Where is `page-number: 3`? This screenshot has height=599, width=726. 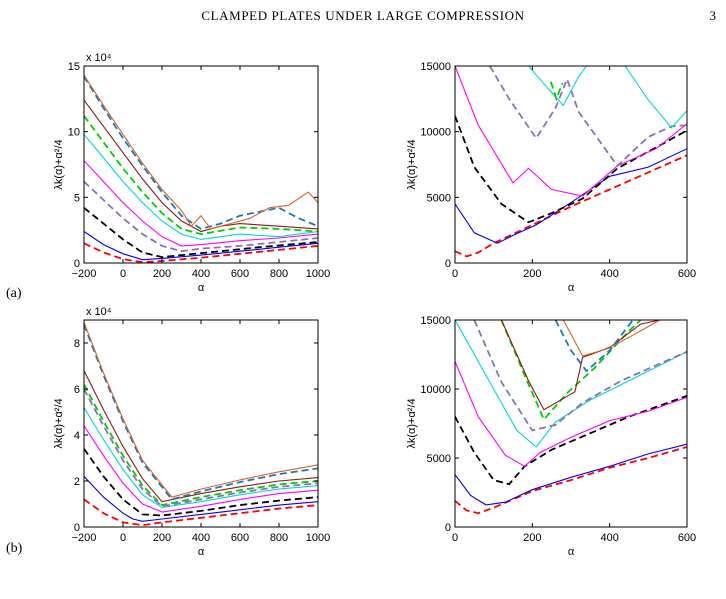 page-number: 3 is located at coordinates (713, 15).